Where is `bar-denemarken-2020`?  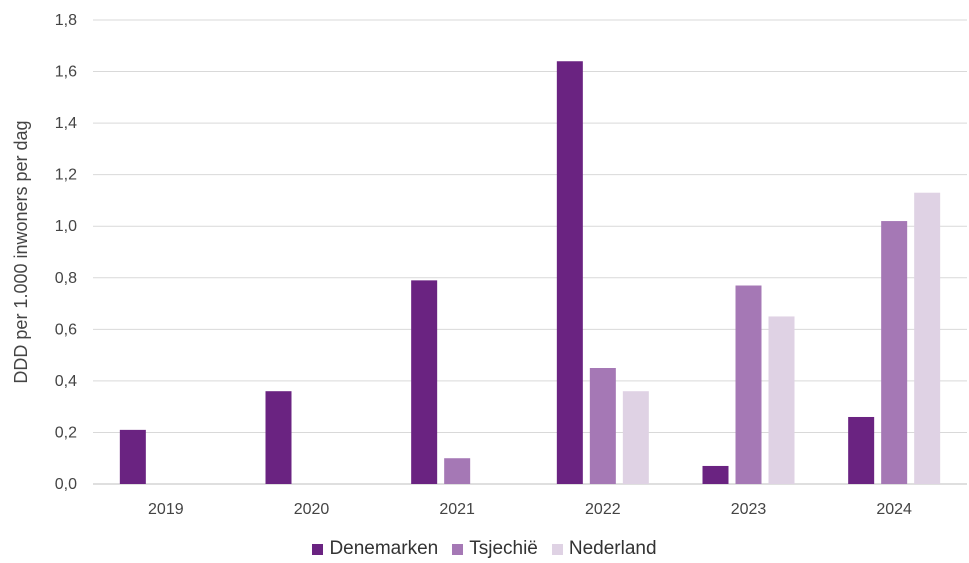 bar-denemarken-2020 is located at coordinates (278, 437).